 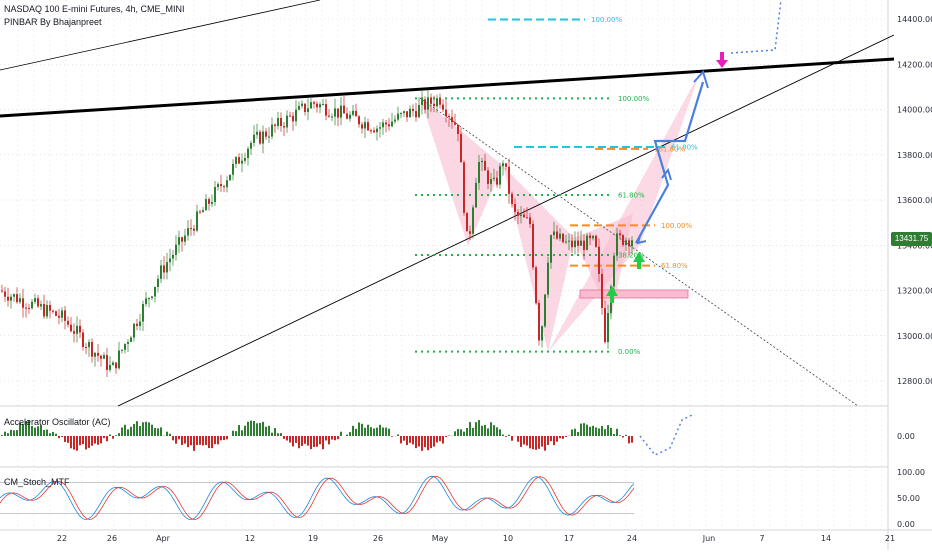 I want to click on stoch-tick-label: 50.00, so click(x=908, y=498).